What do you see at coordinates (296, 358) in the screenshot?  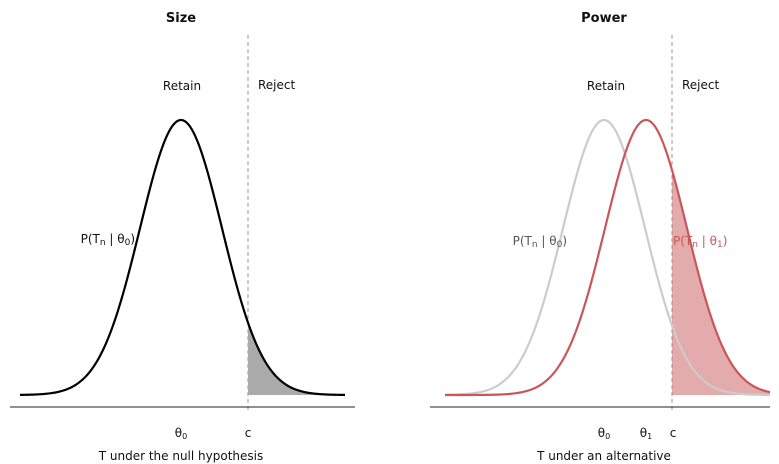 I see `rejection-area` at bounding box center [296, 358].